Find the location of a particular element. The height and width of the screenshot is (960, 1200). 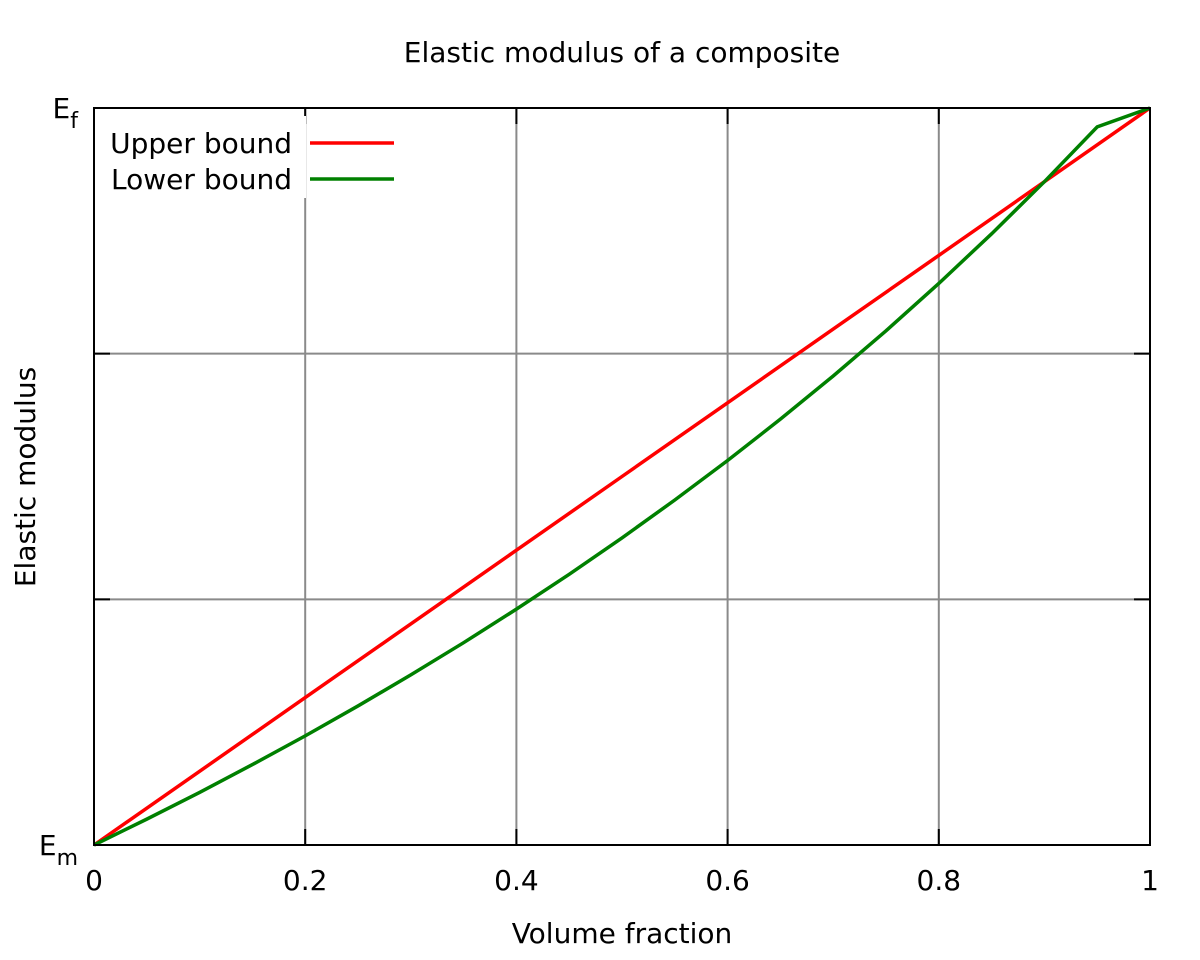

x-tick-label: 0.2 is located at coordinates (305, 880).